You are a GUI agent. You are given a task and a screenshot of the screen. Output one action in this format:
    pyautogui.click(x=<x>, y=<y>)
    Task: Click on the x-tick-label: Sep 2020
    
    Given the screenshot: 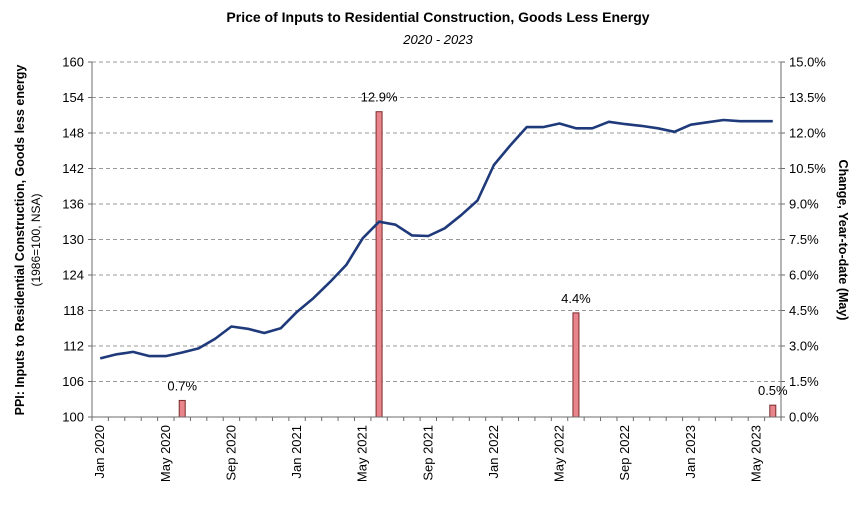 What is the action you would take?
    pyautogui.click(x=230, y=453)
    